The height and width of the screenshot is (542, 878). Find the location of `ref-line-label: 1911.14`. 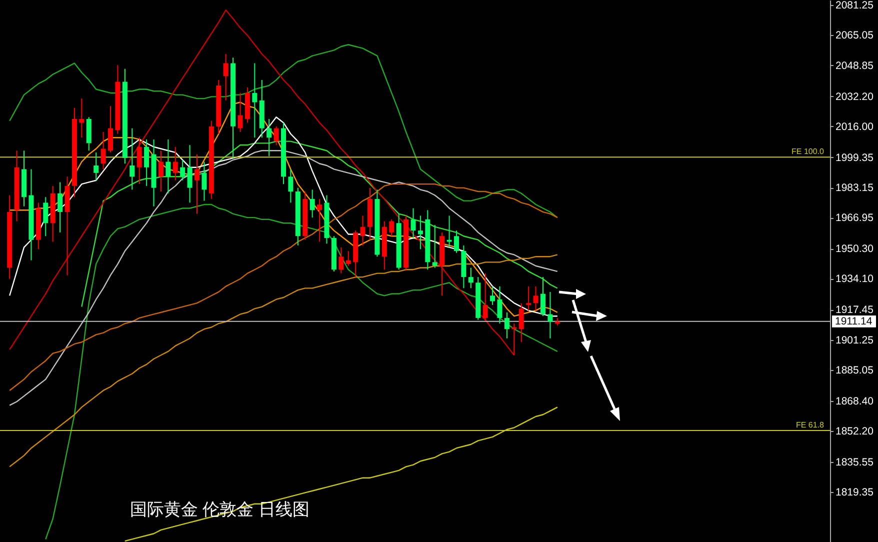

ref-line-label: 1911.14 is located at coordinates (853, 321).